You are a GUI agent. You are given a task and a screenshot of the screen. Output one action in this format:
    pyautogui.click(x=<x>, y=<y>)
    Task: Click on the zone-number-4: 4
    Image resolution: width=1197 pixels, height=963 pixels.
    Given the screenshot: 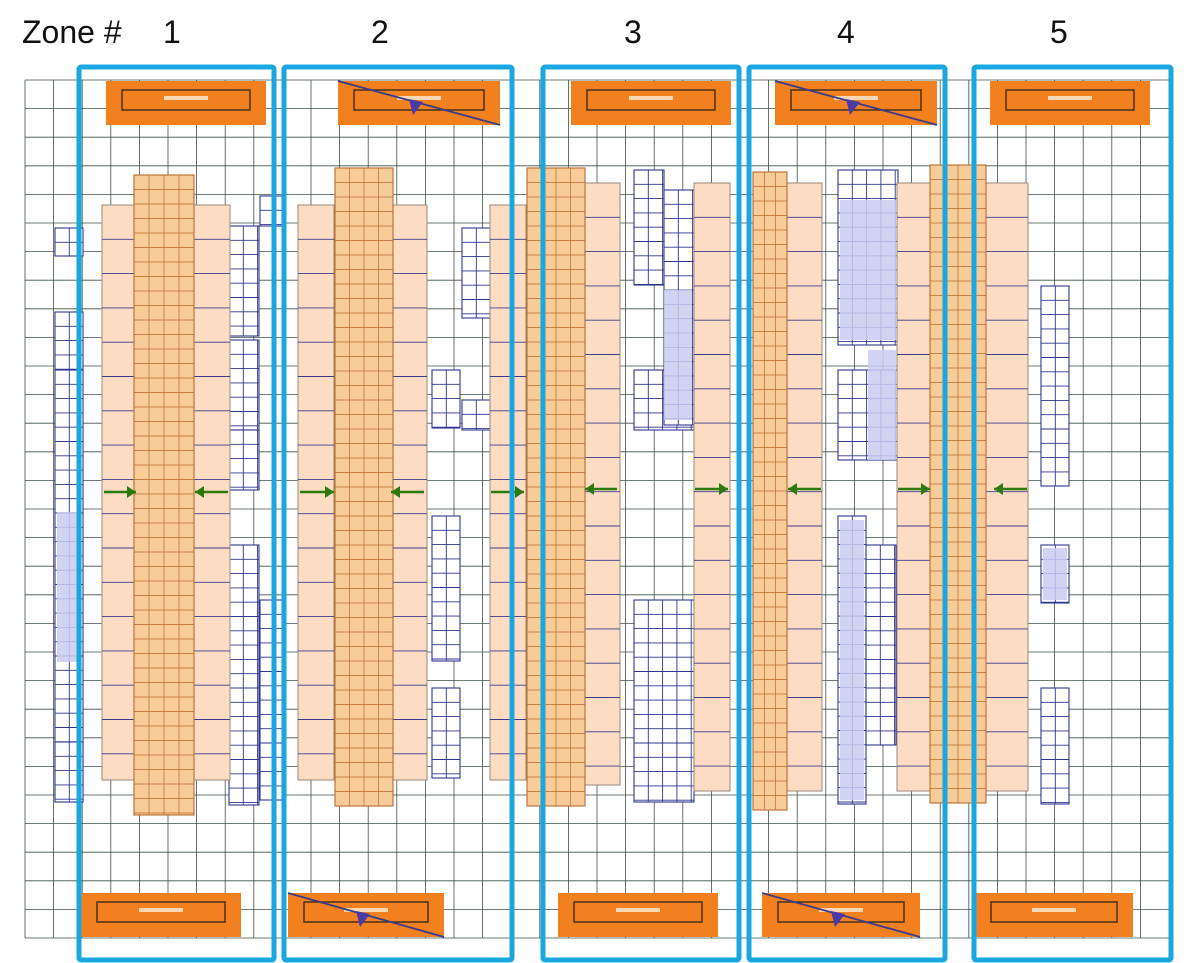 What is the action you would take?
    pyautogui.click(x=846, y=32)
    